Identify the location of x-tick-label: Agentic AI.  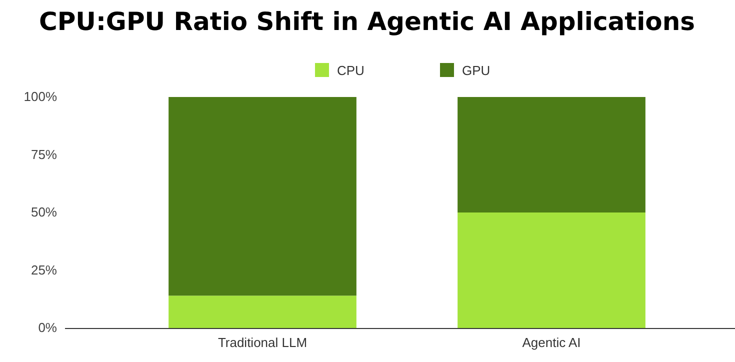
(551, 342).